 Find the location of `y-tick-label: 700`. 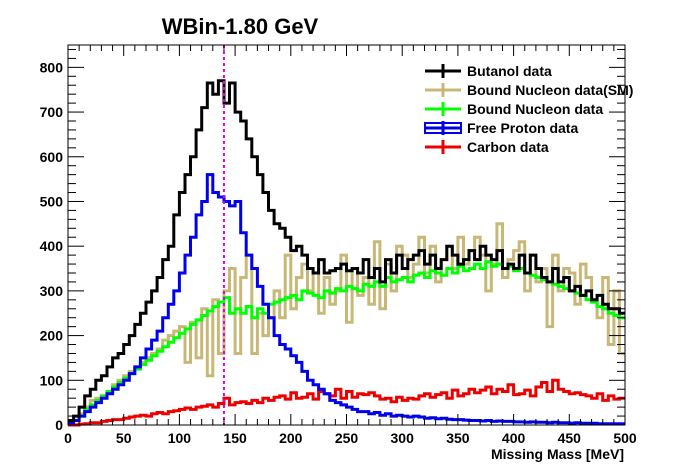

y-tick-label: 700 is located at coordinates (52, 112).